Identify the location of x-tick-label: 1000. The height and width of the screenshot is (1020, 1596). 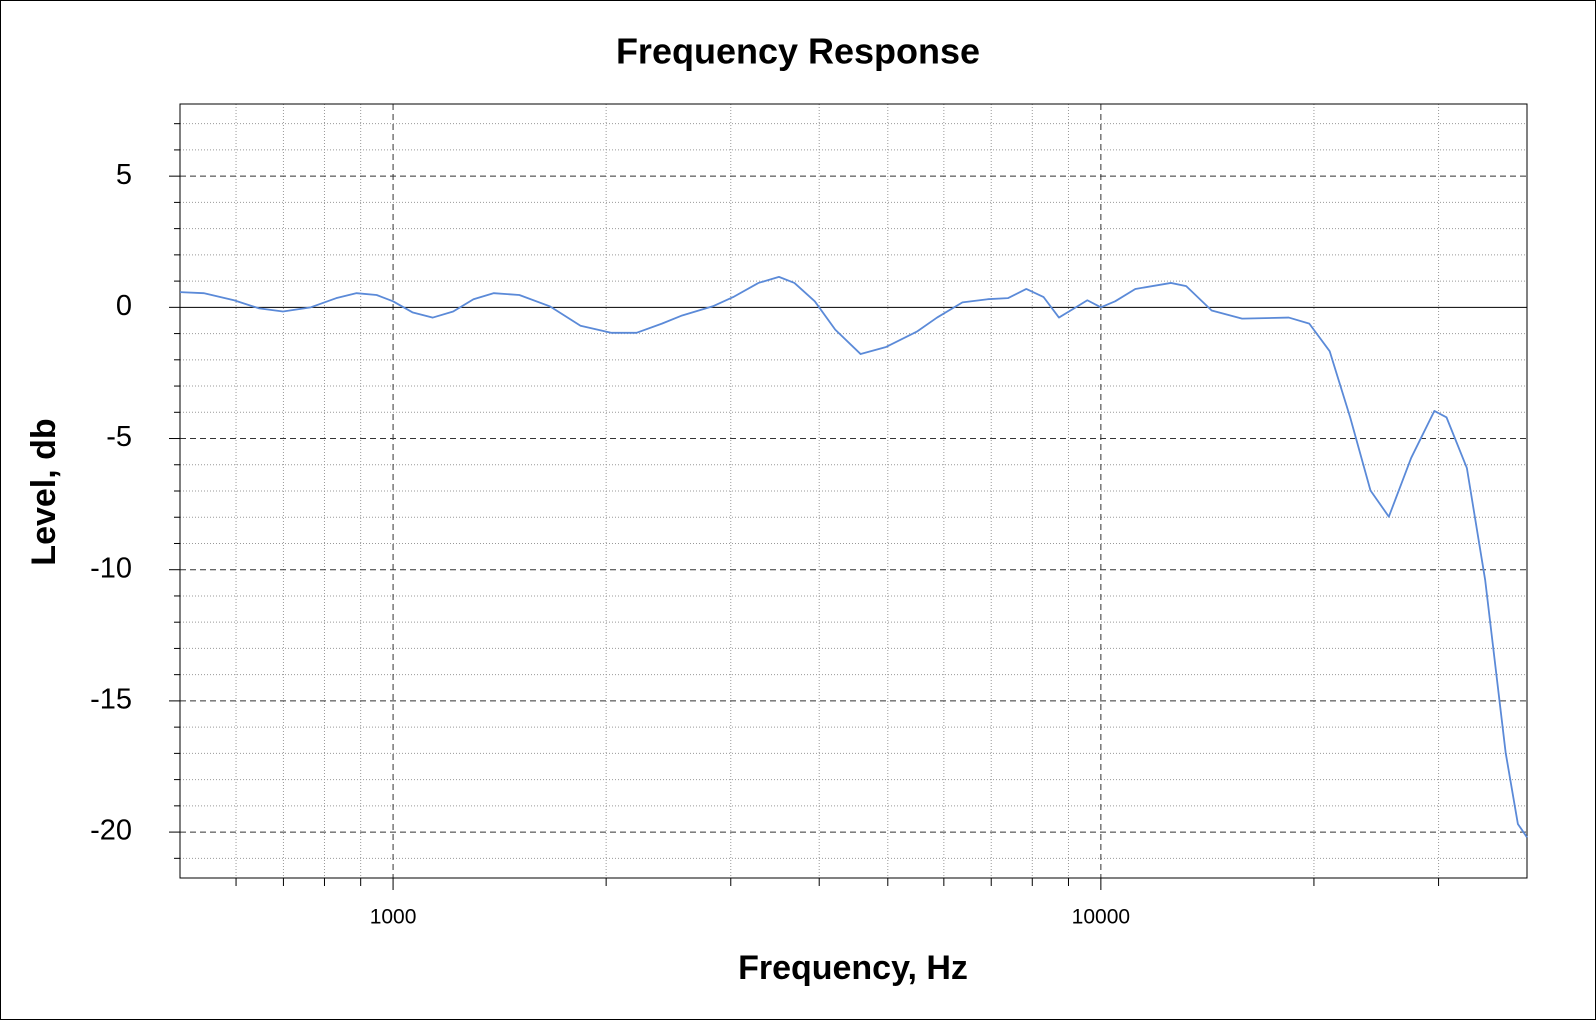
(393, 917).